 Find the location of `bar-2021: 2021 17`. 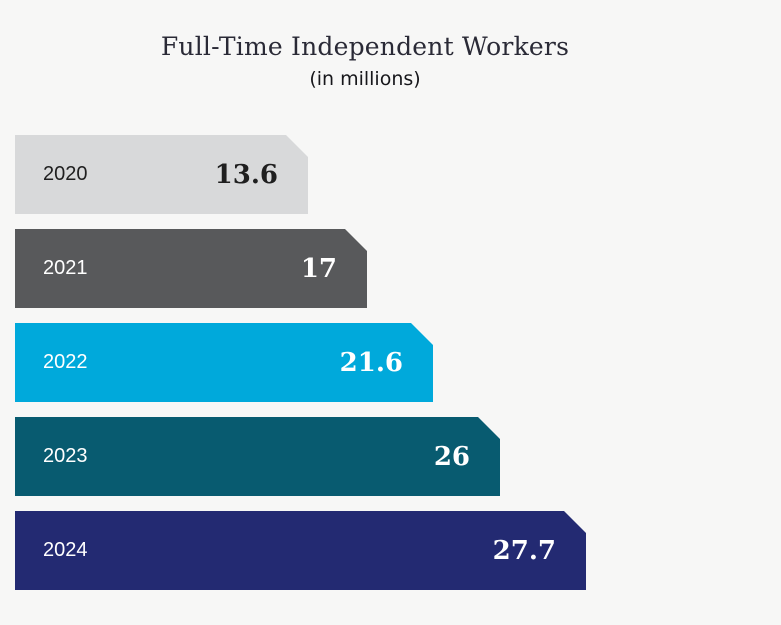

bar-2021: 2021 17 is located at coordinates (191, 268).